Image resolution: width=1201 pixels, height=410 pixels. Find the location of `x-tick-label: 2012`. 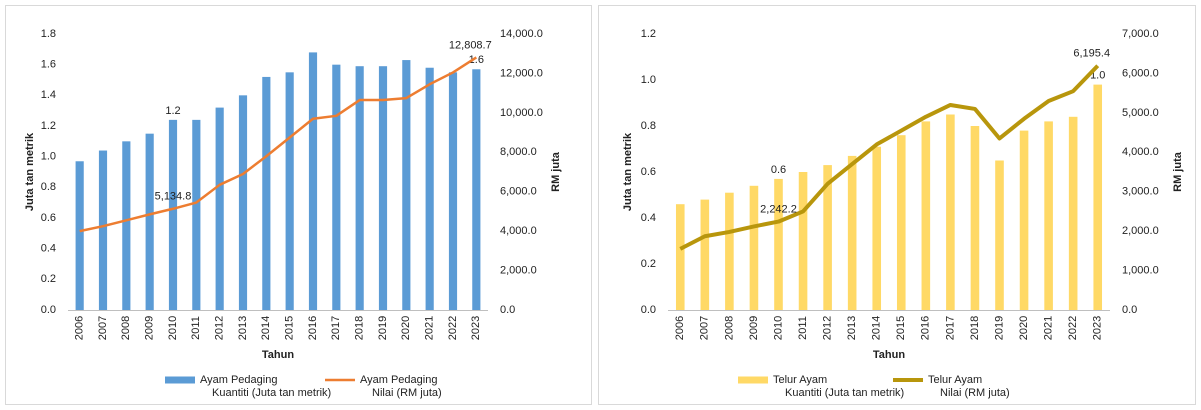

x-tick-label: 2012 is located at coordinates (220, 328).